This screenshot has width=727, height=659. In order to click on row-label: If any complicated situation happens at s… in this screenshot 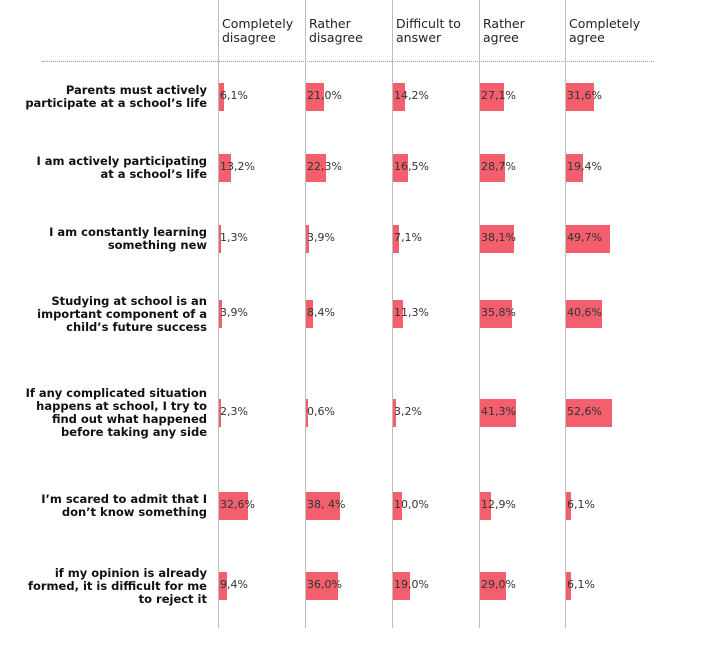, I will do `click(114, 413)`.